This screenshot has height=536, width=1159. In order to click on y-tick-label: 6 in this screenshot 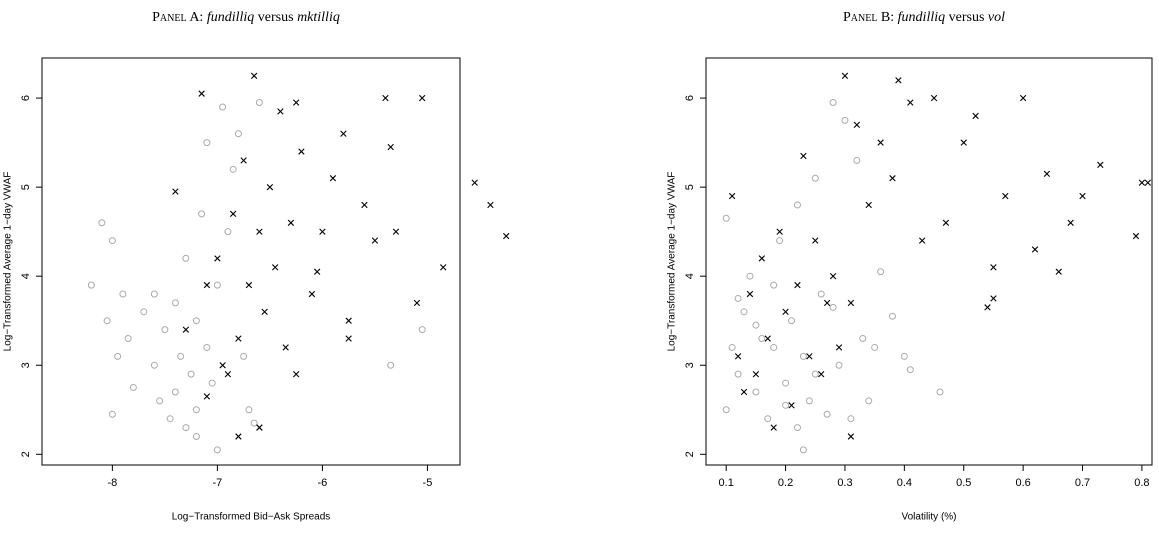, I will do `click(690, 98)`.